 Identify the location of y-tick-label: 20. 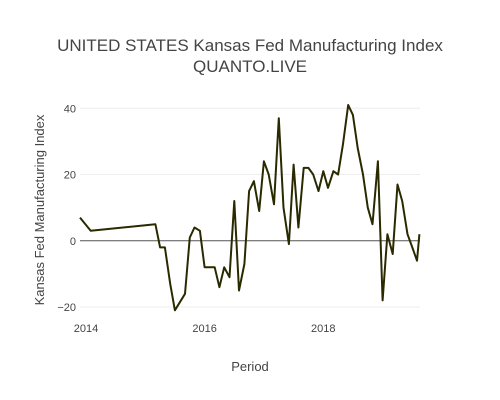
(70, 176).